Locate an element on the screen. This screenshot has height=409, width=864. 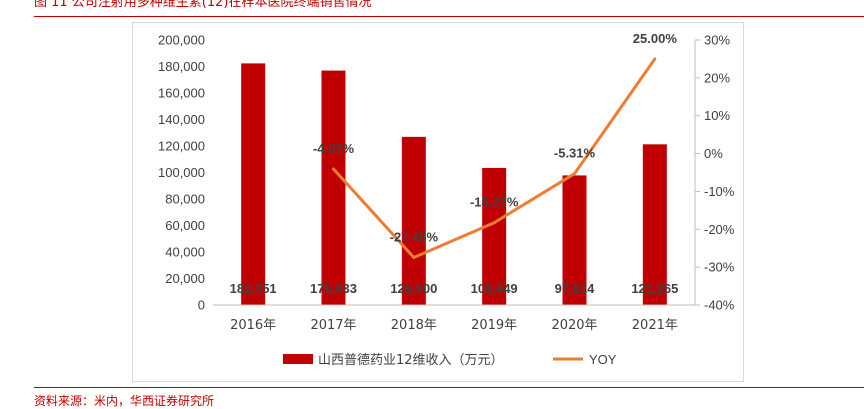
y-right-tick-label: 0% is located at coordinates (713, 153).